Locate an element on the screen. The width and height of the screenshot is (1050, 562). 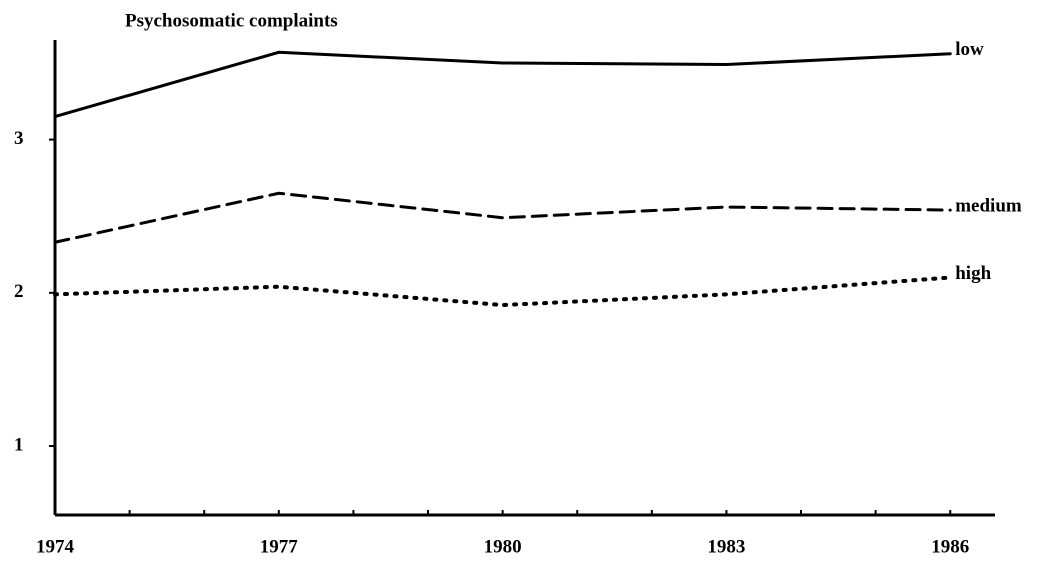
y-tick-label: 1 is located at coordinates (19, 444).